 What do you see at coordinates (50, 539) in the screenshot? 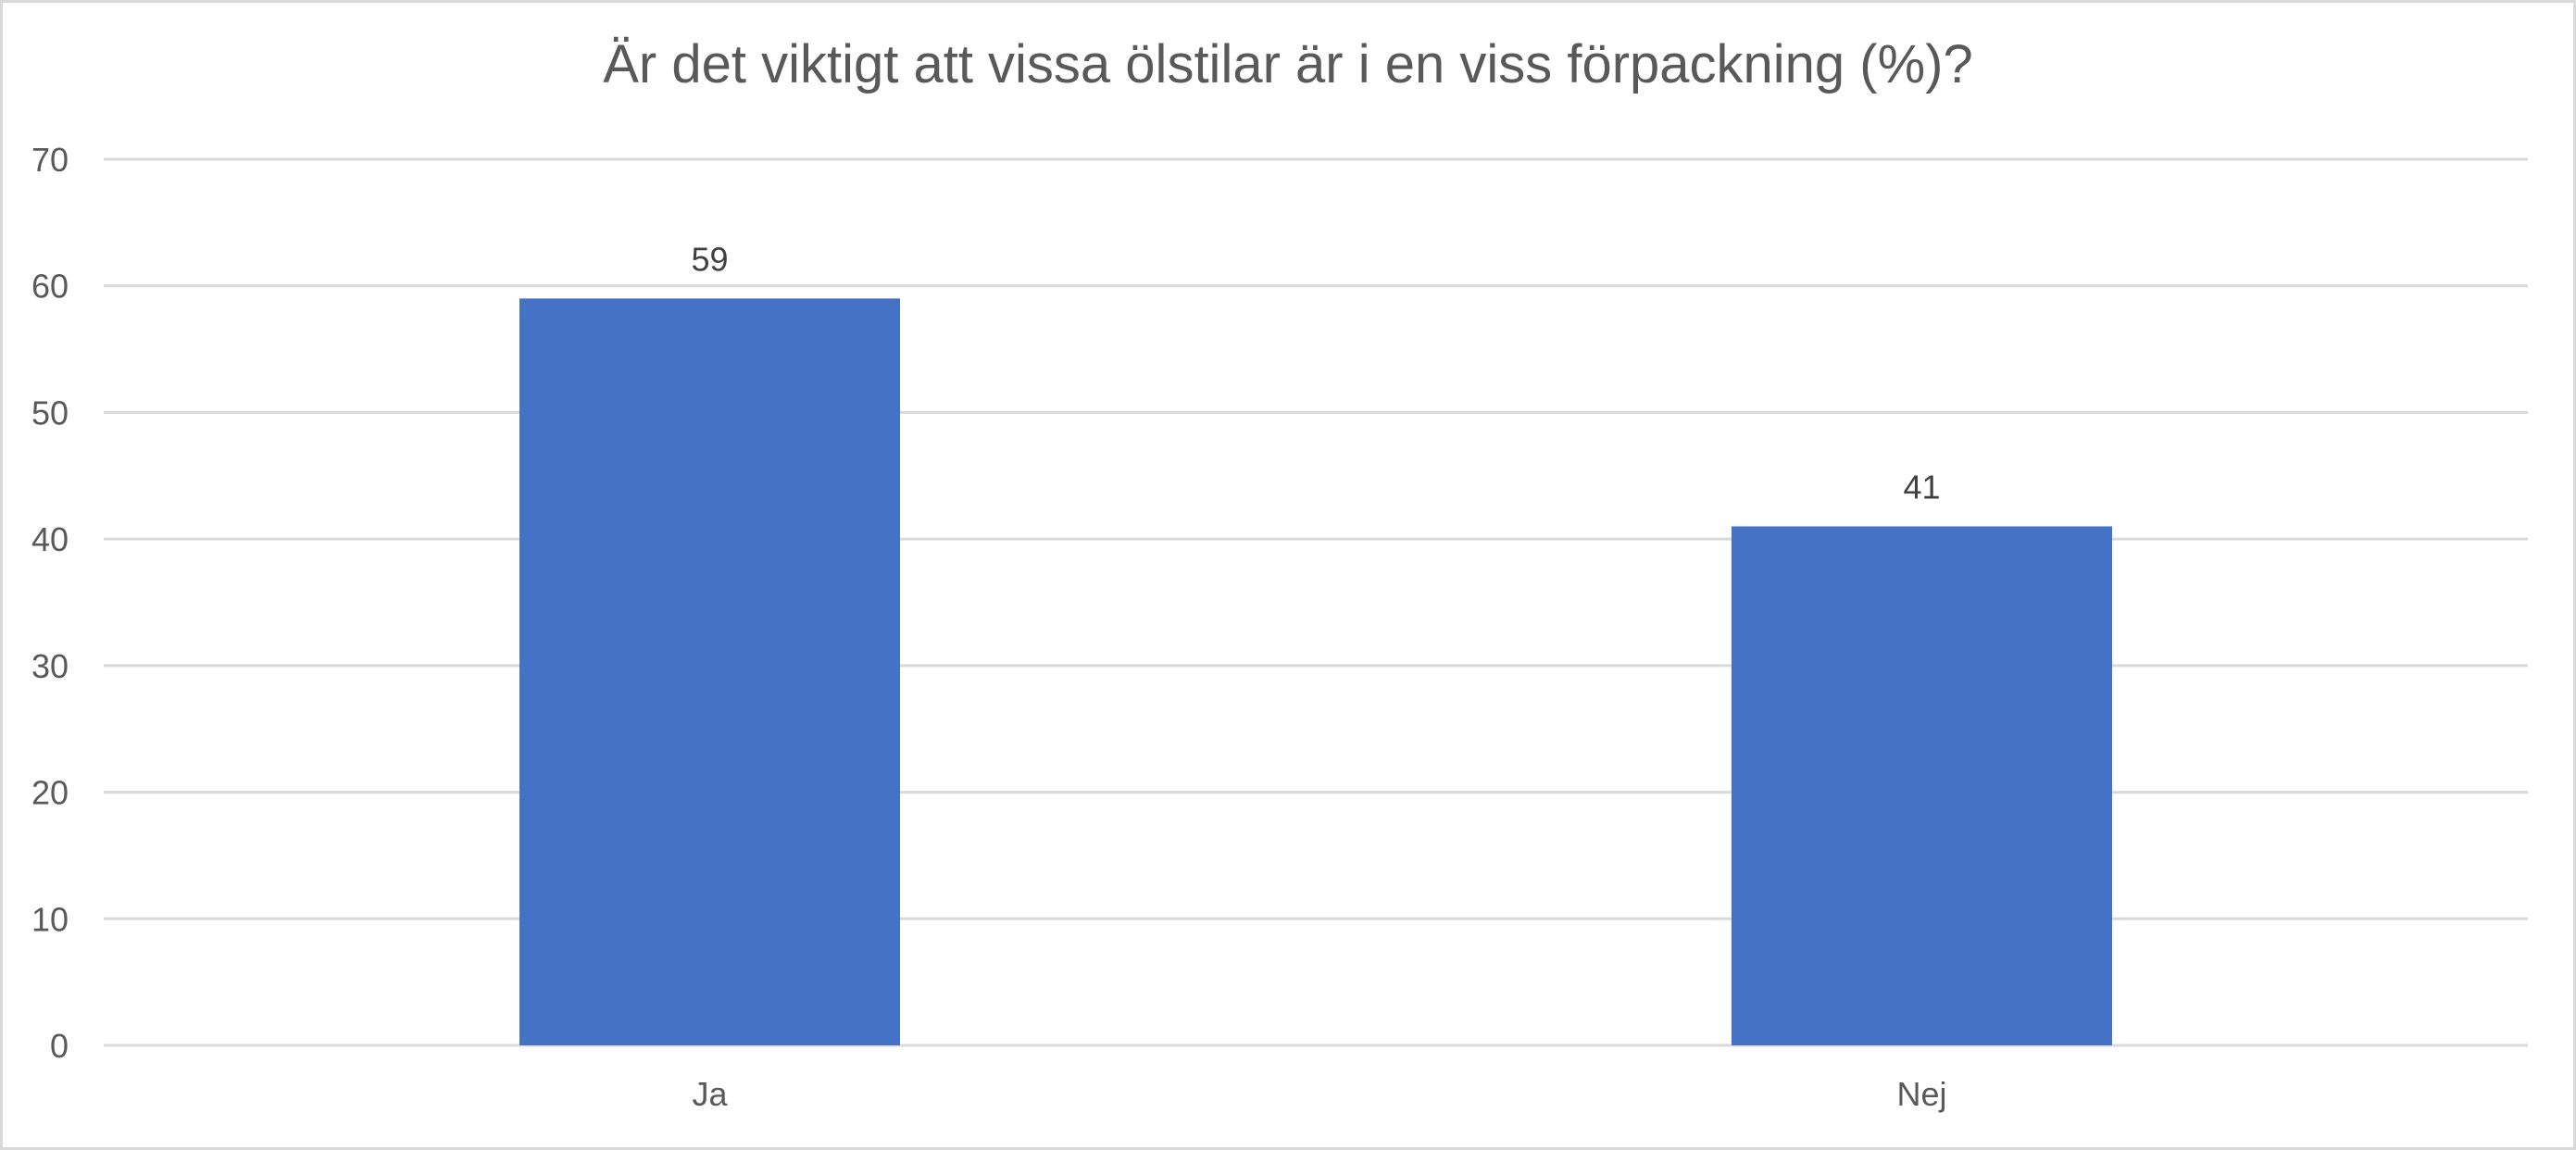
I see `y-tick-label-40: 40` at bounding box center [50, 539].